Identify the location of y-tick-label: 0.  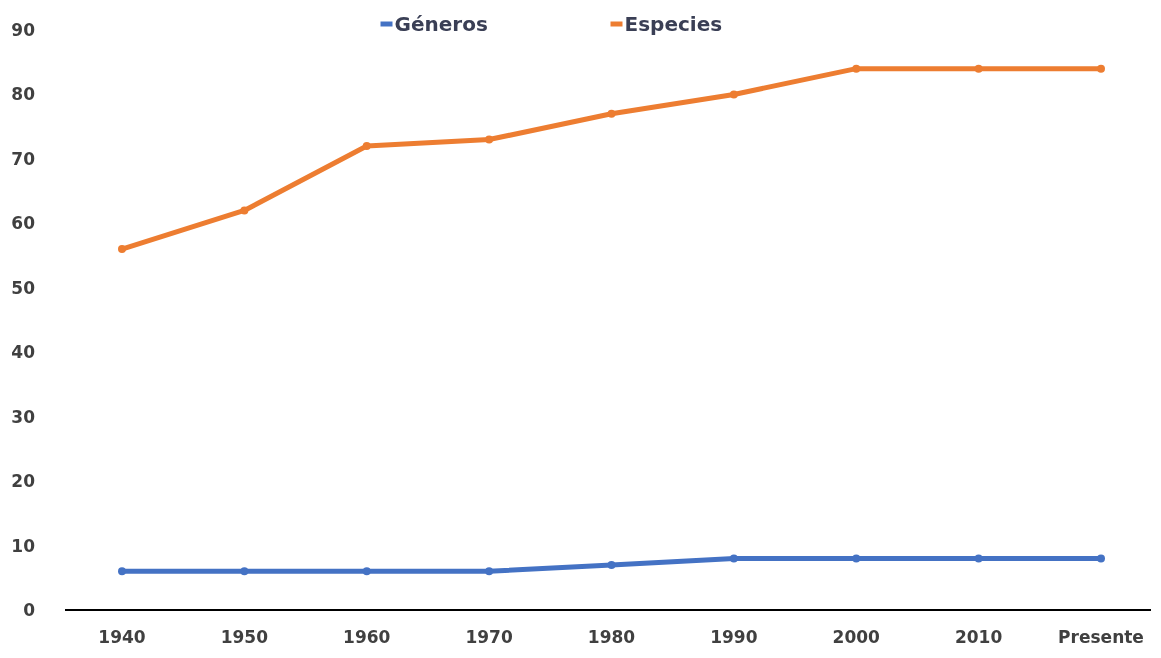
(29, 609).